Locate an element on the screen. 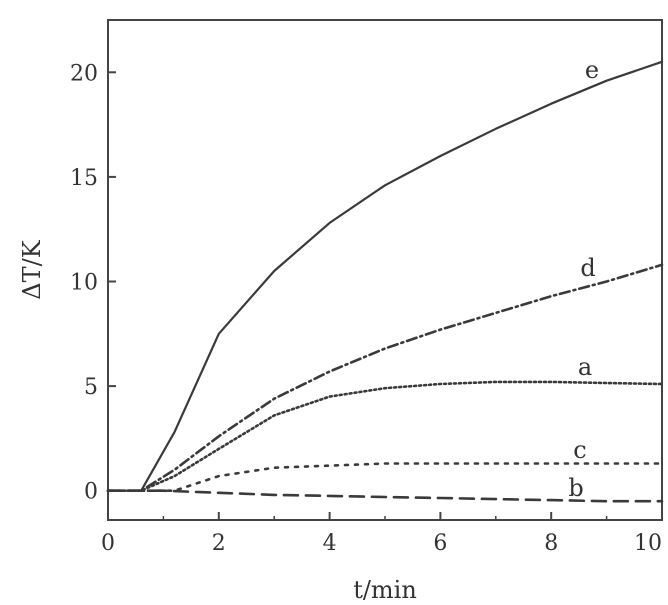 The width and height of the screenshot is (668, 605). y-tick-label: 0 is located at coordinates (91, 492).